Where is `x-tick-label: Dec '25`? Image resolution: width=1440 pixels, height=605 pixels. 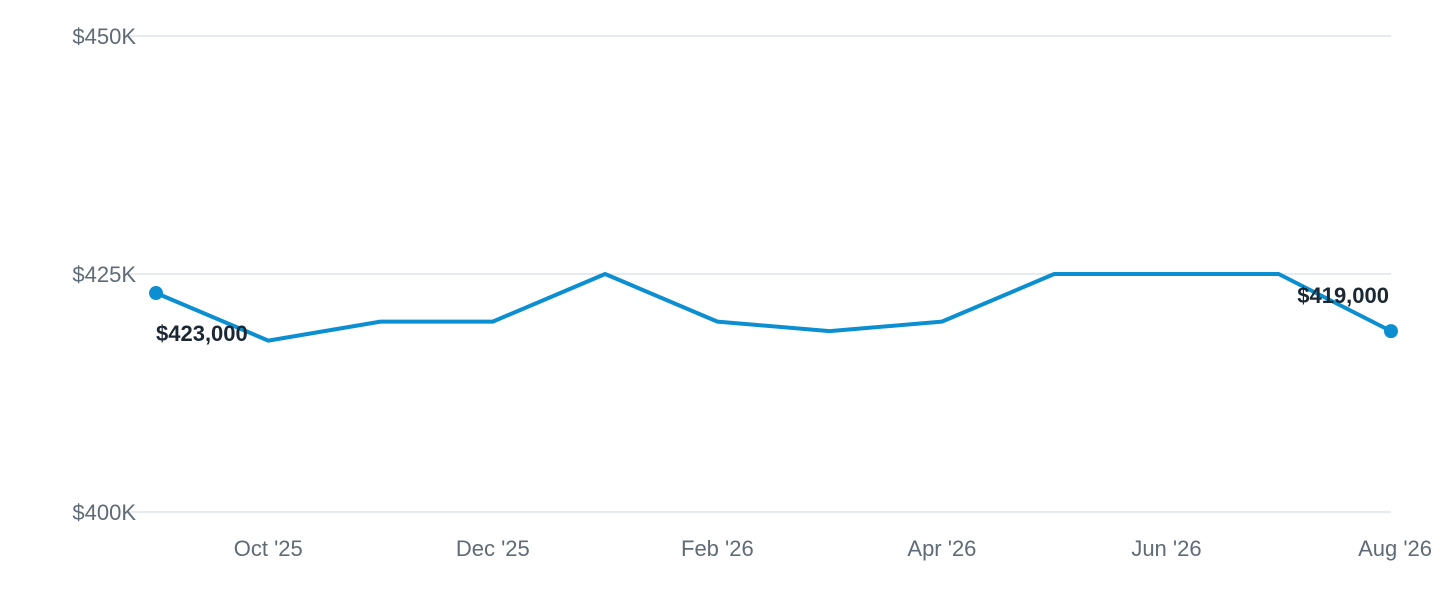
x-tick-label: Dec '25 is located at coordinates (493, 548).